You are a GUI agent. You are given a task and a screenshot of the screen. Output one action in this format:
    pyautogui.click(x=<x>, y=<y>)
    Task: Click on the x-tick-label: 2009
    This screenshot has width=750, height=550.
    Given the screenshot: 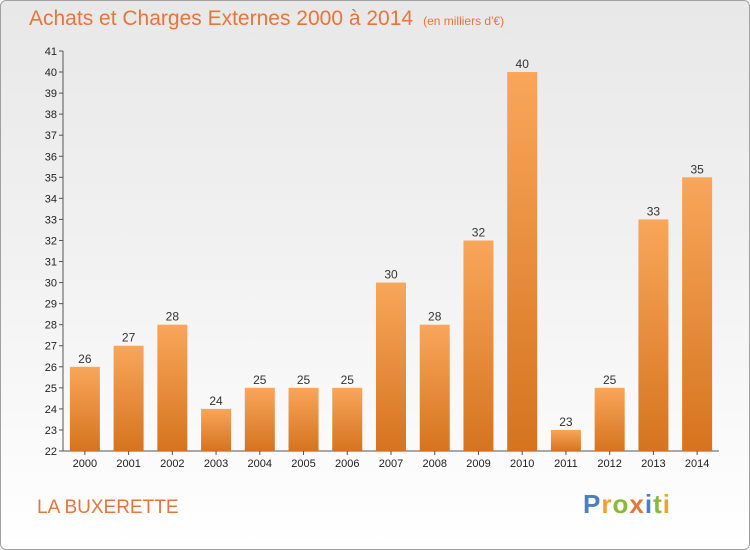 What is the action you would take?
    pyautogui.click(x=478, y=464)
    